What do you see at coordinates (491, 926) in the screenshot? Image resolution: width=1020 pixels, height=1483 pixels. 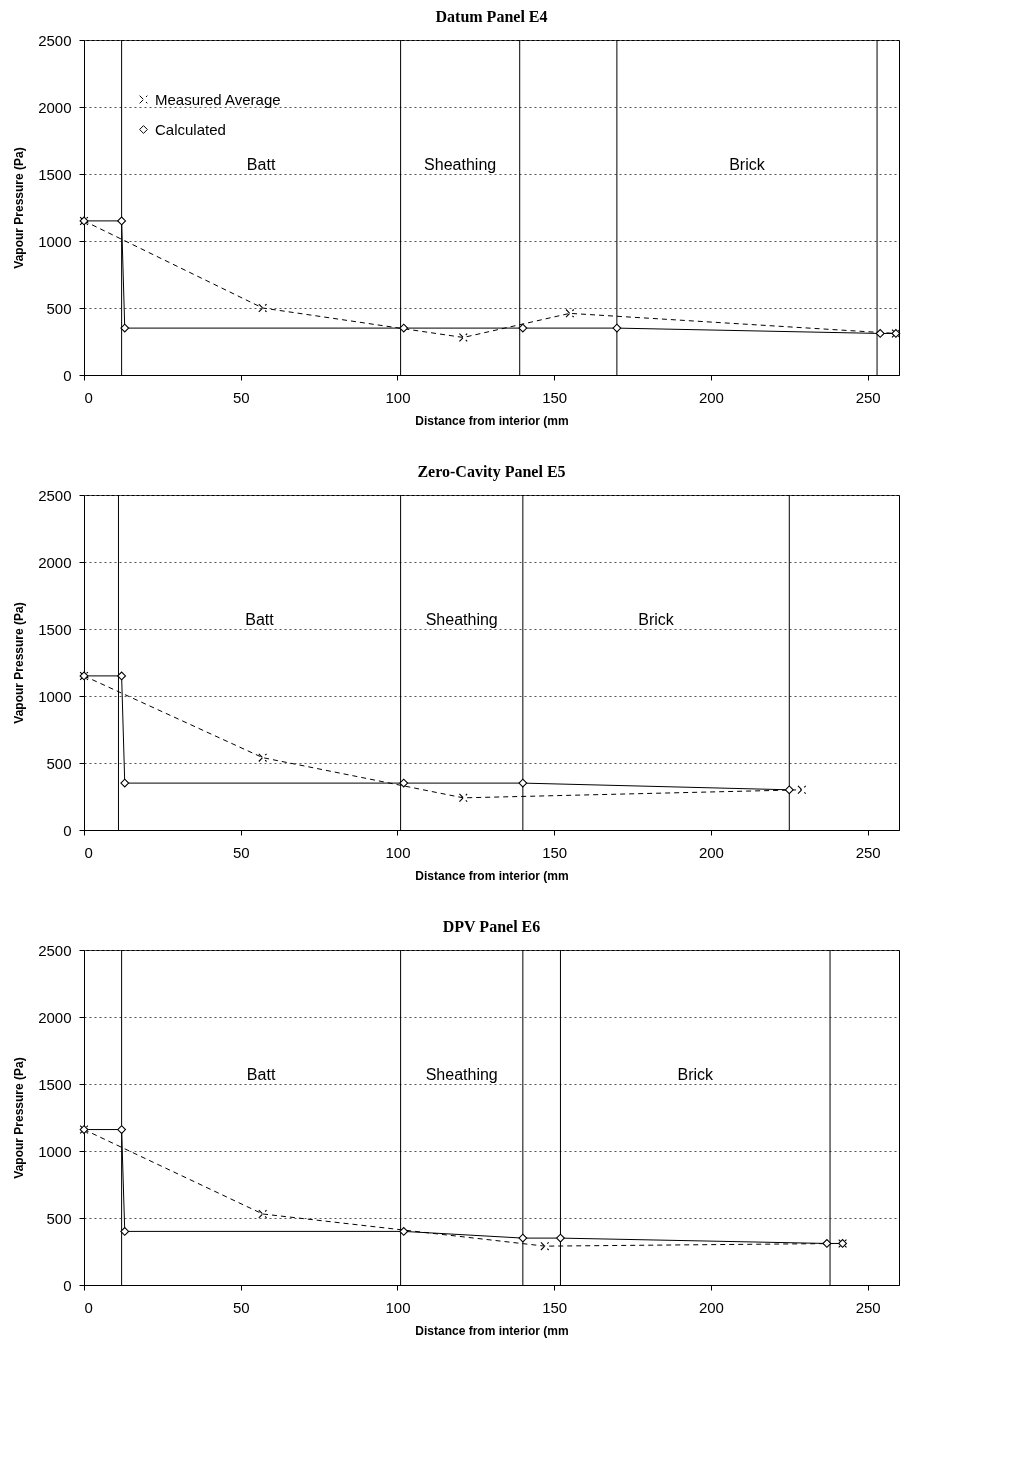 I see `chart-title: DPV Panel E6` at bounding box center [491, 926].